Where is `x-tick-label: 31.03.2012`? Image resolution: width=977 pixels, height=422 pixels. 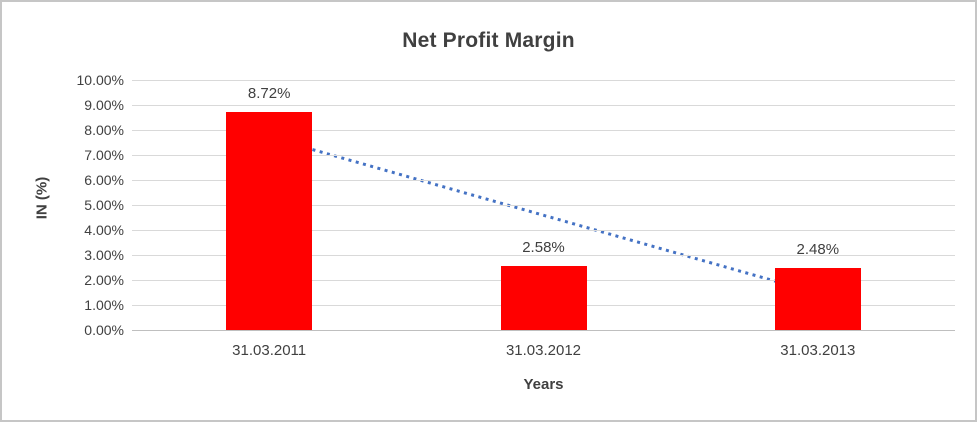 x-tick-label: 31.03.2012 is located at coordinates (543, 350).